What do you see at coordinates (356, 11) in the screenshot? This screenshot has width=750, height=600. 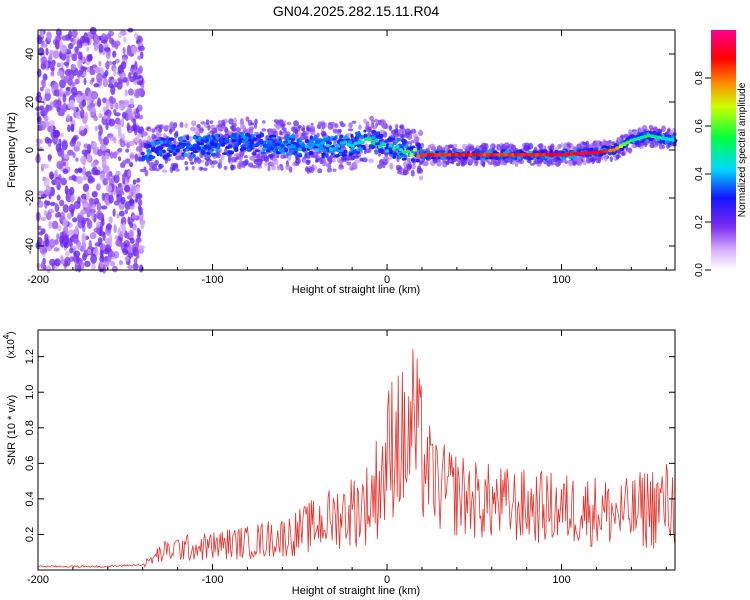 I see `figure-title: GN04.2025.282.15.11.R04` at bounding box center [356, 11].